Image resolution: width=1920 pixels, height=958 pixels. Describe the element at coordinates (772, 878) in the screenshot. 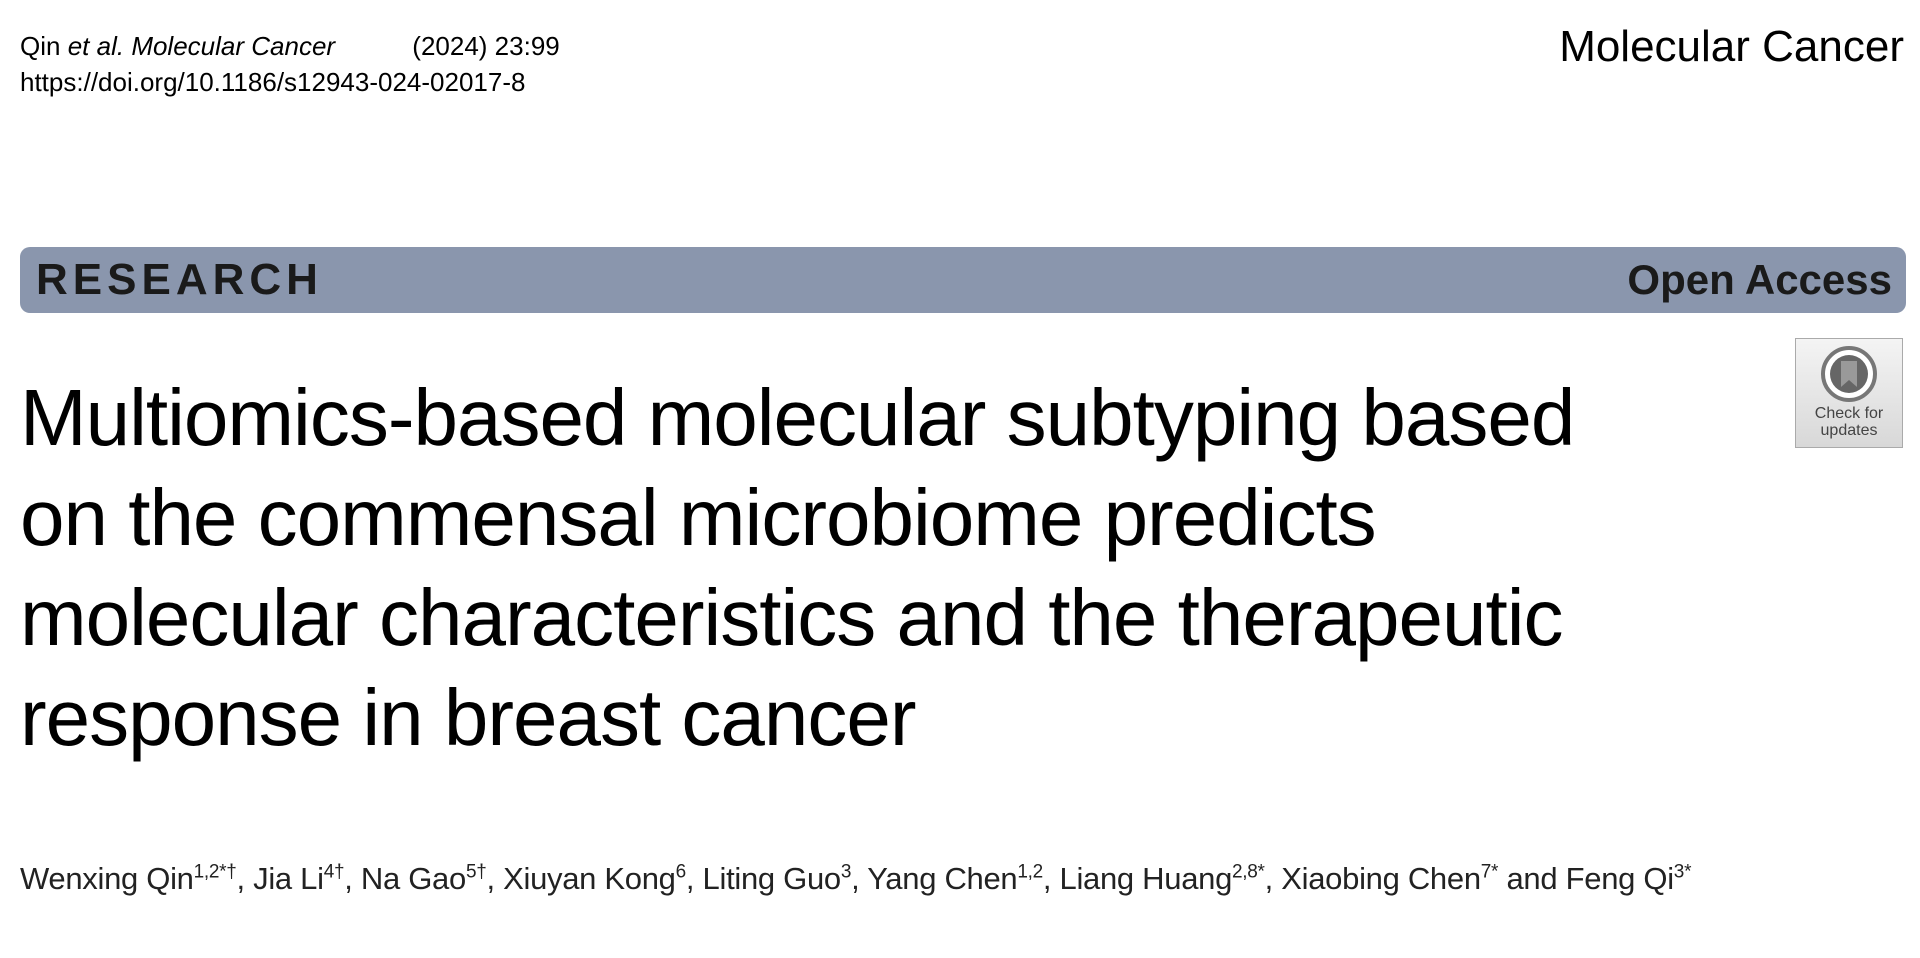

I see `author-name: Liting Guo` at that location.